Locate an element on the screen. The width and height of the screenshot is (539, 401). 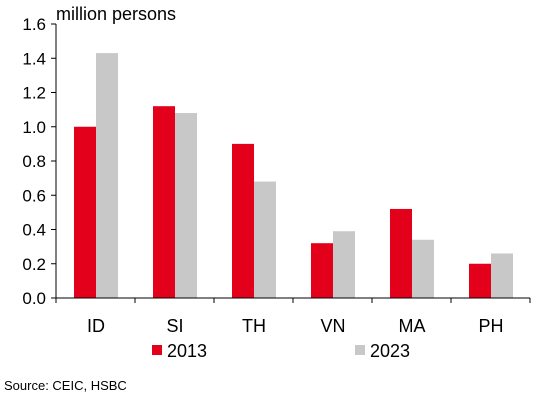
x-tick-label: SI is located at coordinates (174, 326).